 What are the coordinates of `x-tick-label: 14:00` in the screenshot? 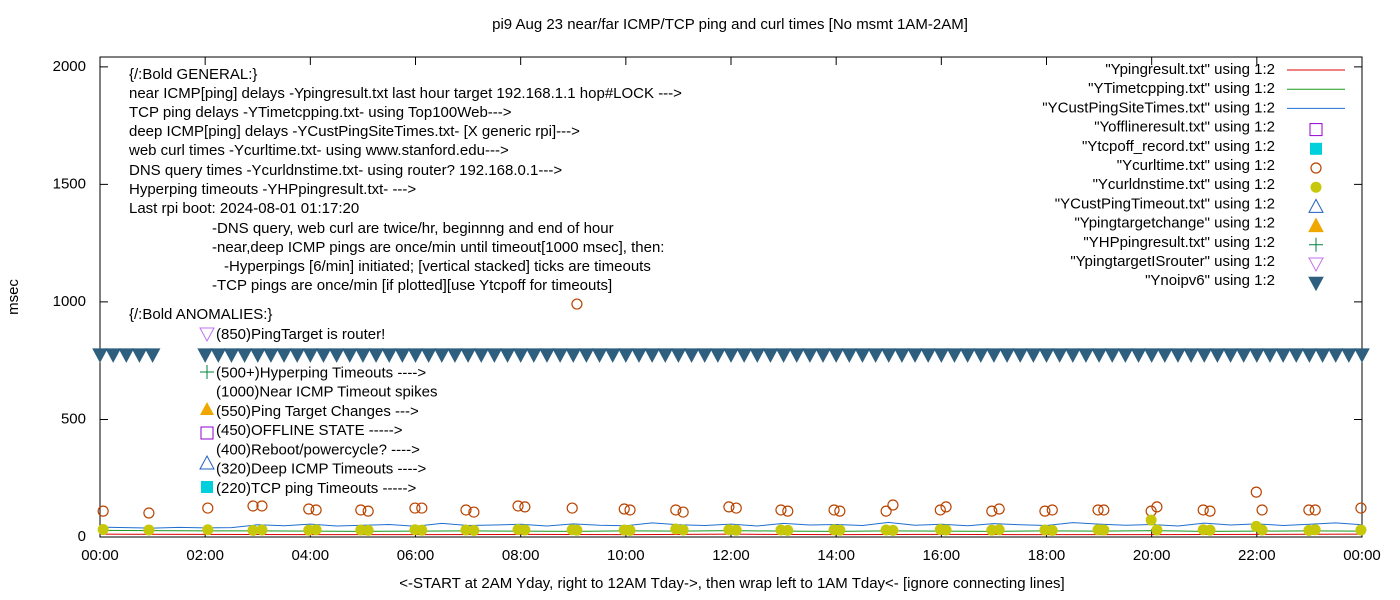 It's located at (836, 555).